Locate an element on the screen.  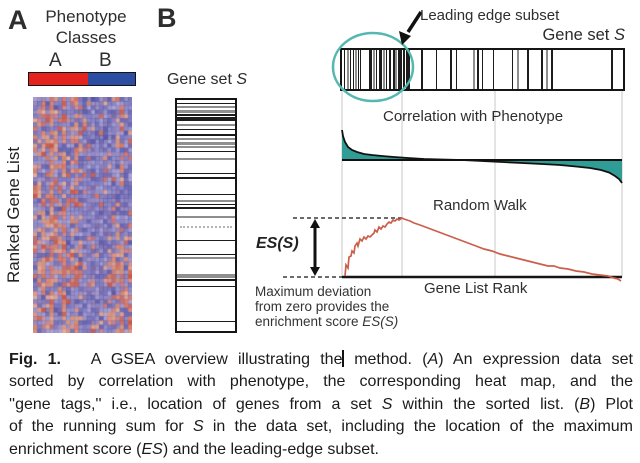
class-b-label: B is located at coordinates (105, 60).